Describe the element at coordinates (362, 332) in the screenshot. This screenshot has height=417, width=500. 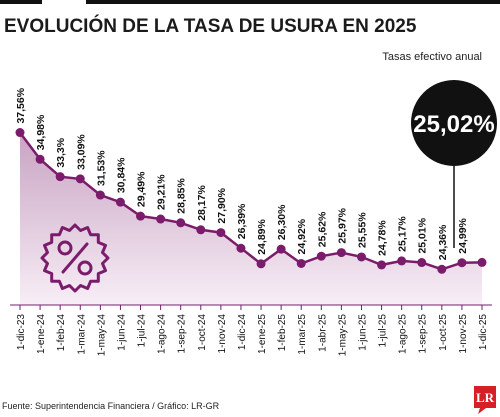
I see `x-tick-label: 1-jun-25` at that location.